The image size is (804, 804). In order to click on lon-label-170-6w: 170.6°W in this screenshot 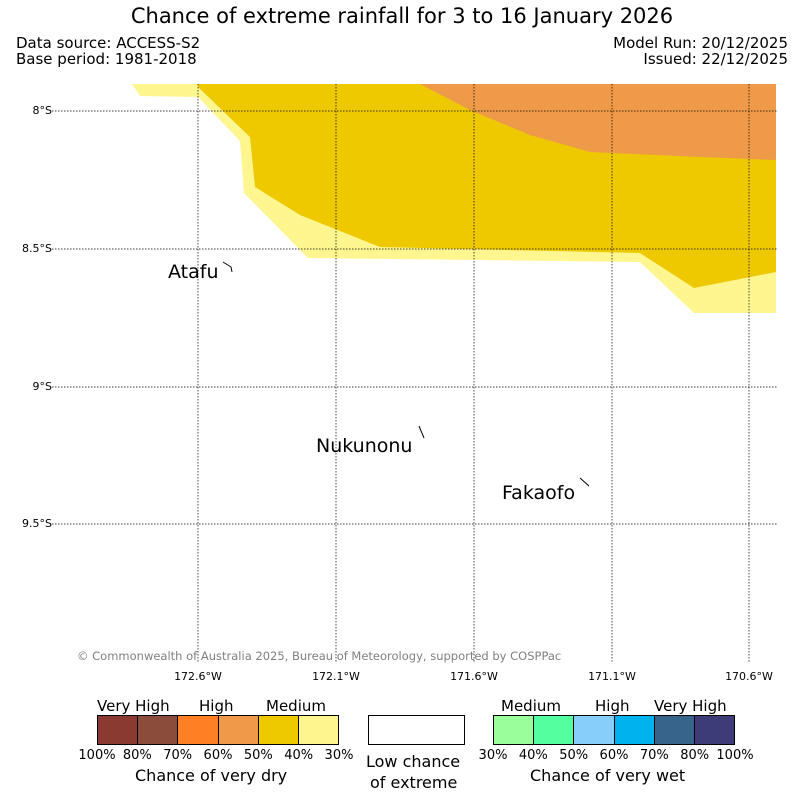, I will do `click(749, 676)`.